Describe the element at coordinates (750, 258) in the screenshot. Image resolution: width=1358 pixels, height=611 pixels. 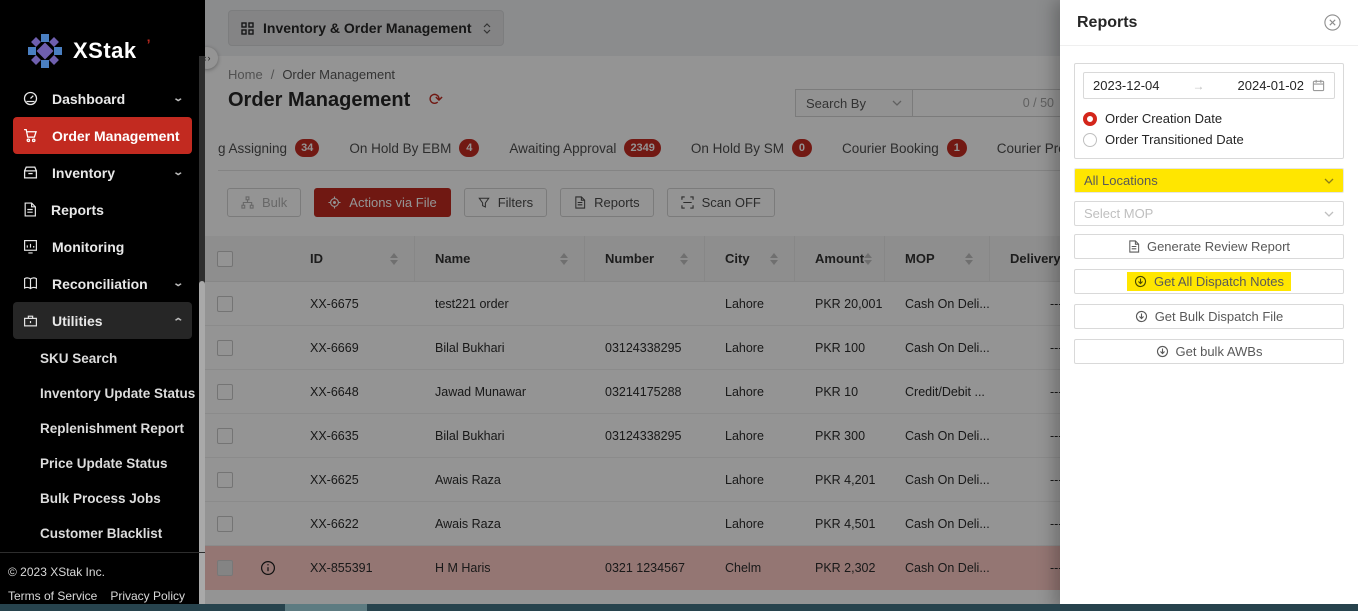
I see `column-header-city: City` at that location.